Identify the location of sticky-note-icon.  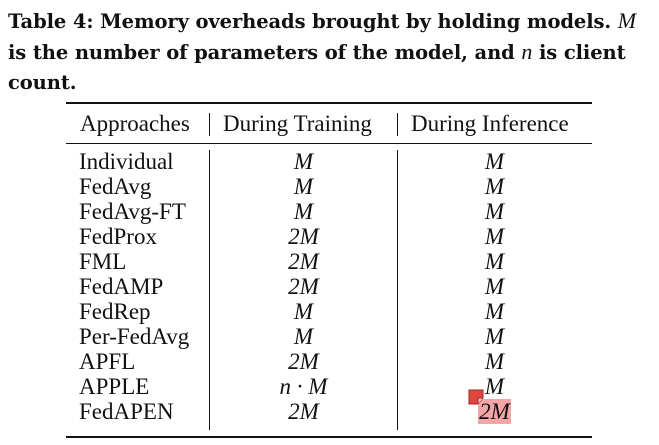
(477, 397).